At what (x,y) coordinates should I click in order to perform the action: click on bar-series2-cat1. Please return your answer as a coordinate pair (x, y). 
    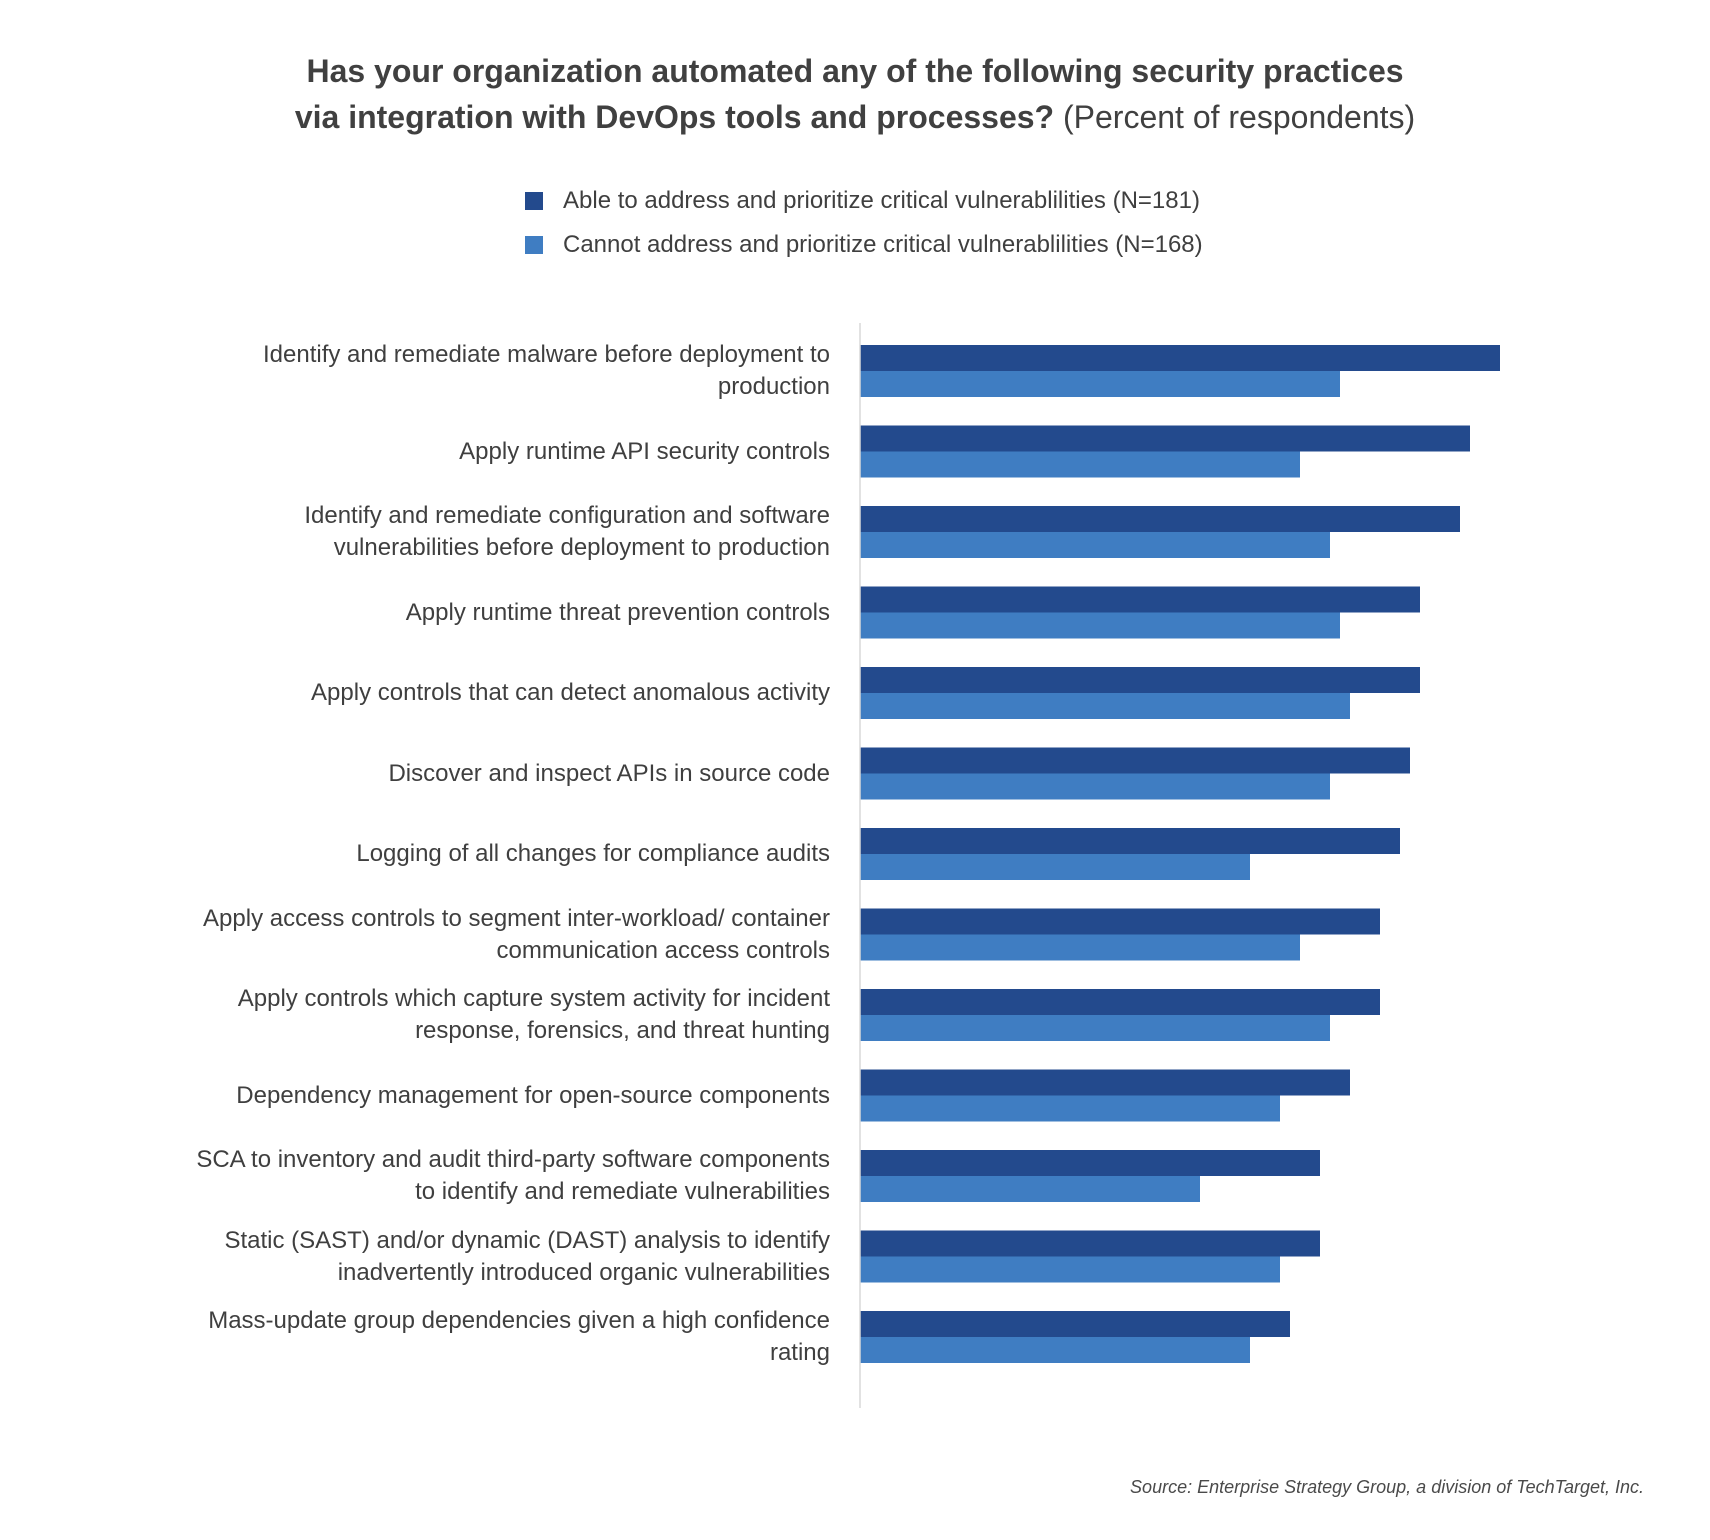
    Looking at the image, I should click on (1100, 384).